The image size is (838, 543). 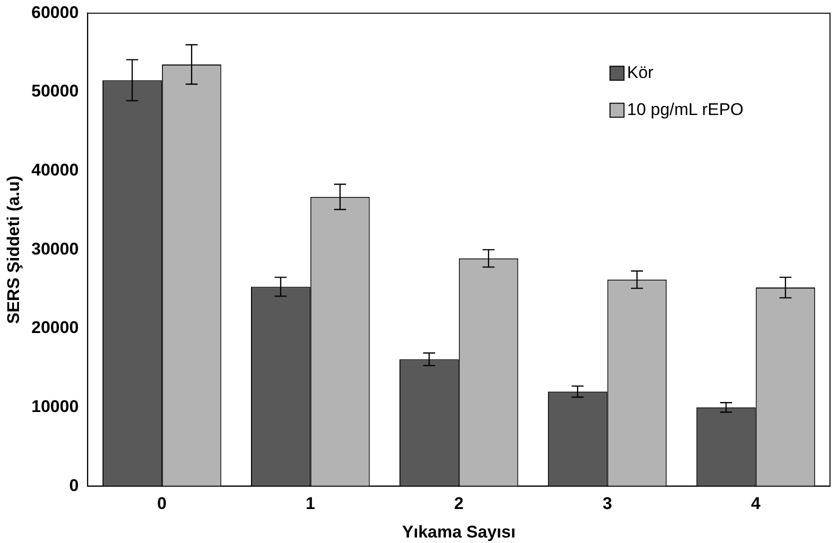 I want to click on y-axis-title: SERS Şiddeti (a.u), so click(x=13, y=250).